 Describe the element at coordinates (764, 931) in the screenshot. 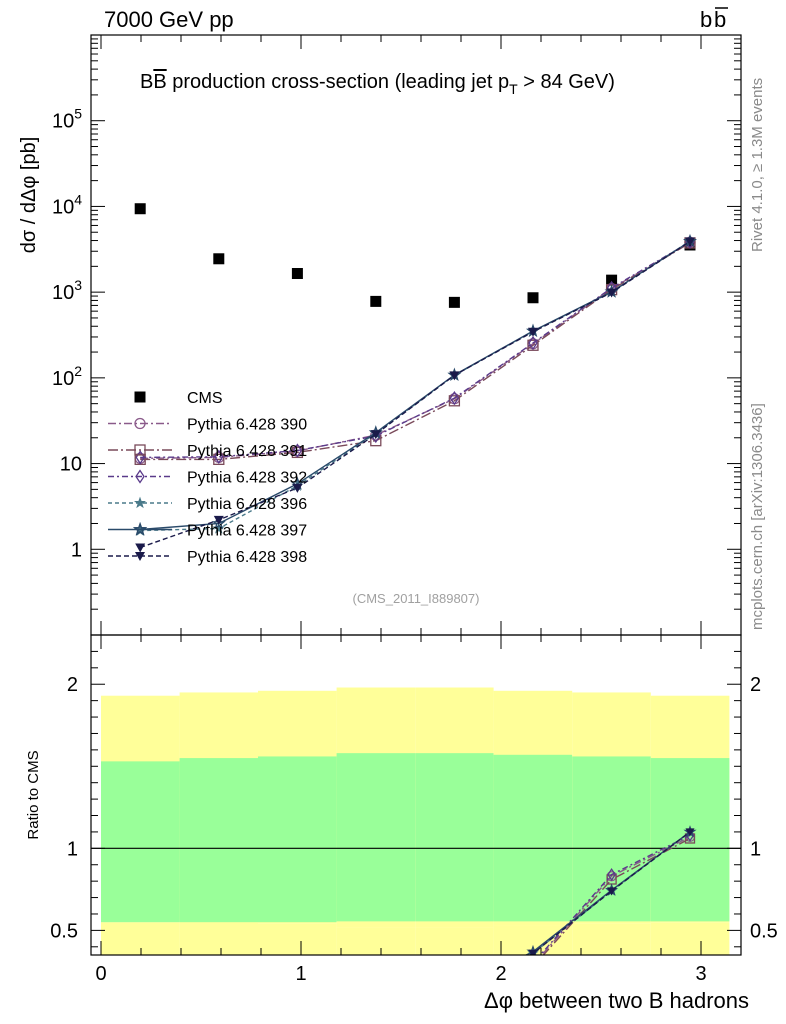

I see `ratio-y-tick-label-right: 0.5` at that location.